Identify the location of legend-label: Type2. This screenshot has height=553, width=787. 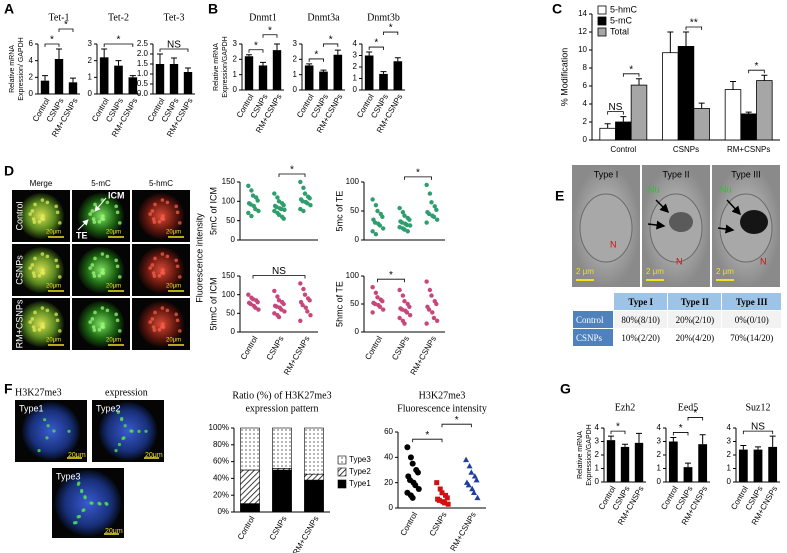
(360, 471).